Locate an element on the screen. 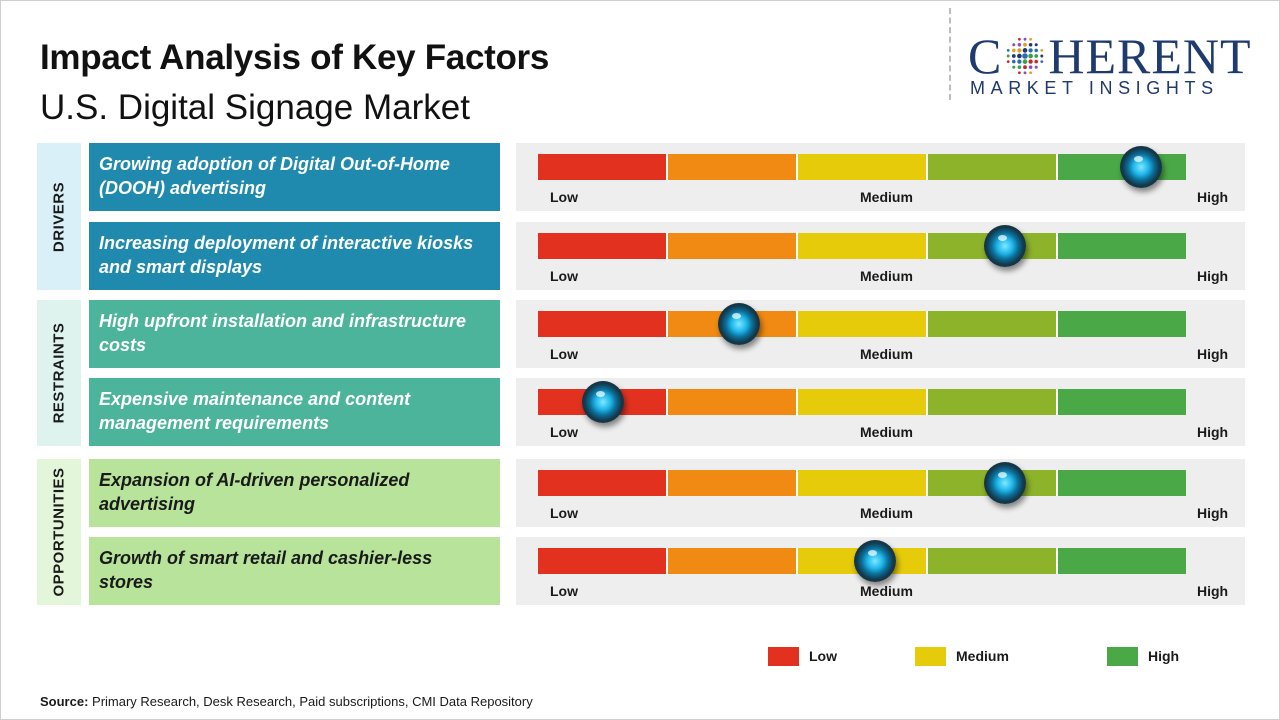 The image size is (1280, 720). category-label: OPPORTUNITIES is located at coordinates (59, 532).